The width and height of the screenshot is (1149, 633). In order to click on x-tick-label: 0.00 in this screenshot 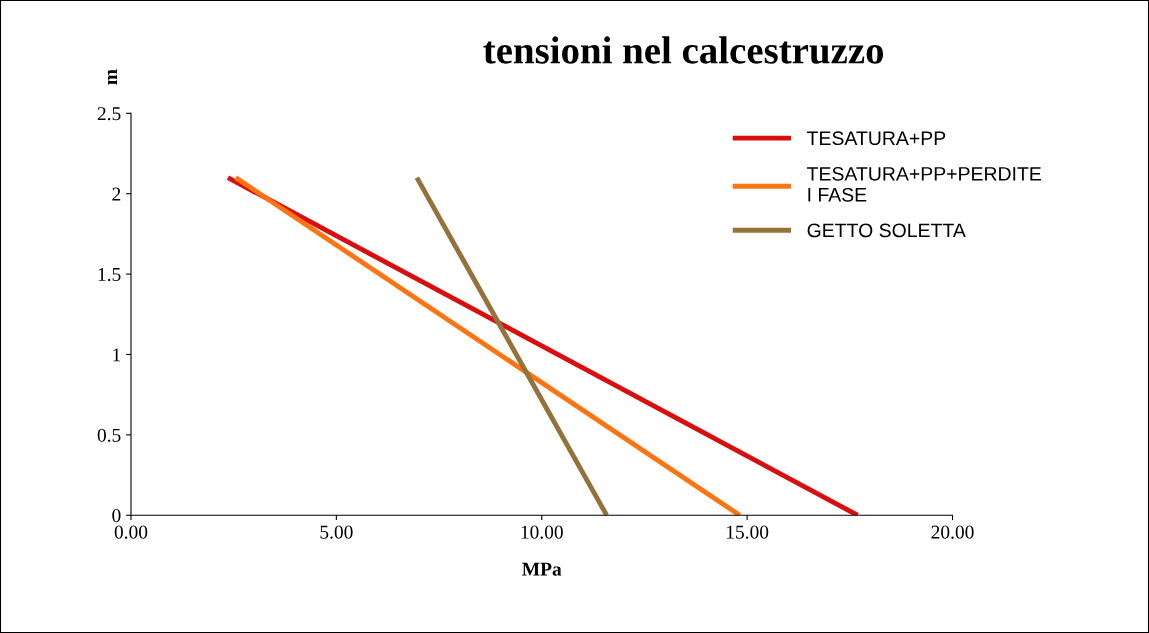, I will do `click(131, 532)`.